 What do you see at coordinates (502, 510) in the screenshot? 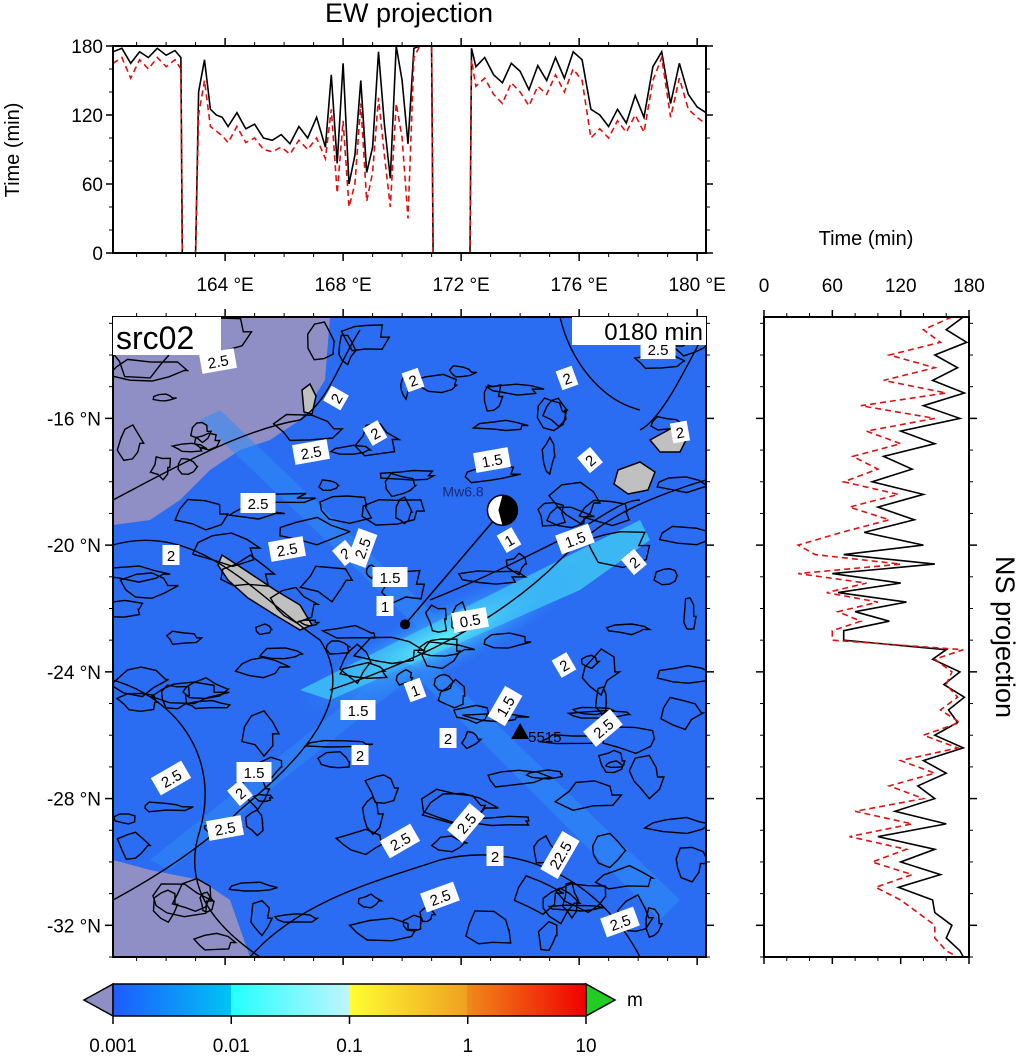
I see `beachball-icon` at bounding box center [502, 510].